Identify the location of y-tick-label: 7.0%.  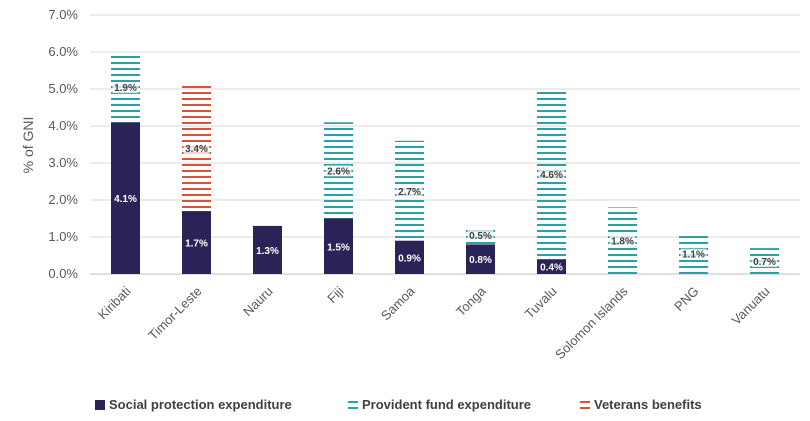
(63, 14).